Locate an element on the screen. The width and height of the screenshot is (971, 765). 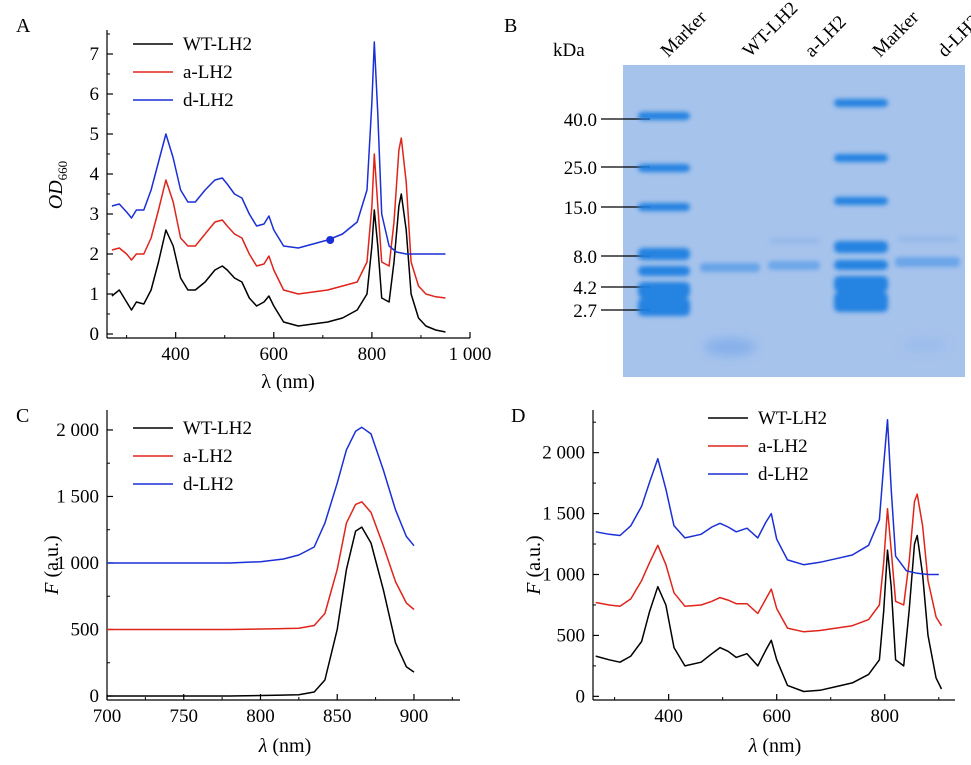
y-tick-label: 5 is located at coordinates (95, 134).